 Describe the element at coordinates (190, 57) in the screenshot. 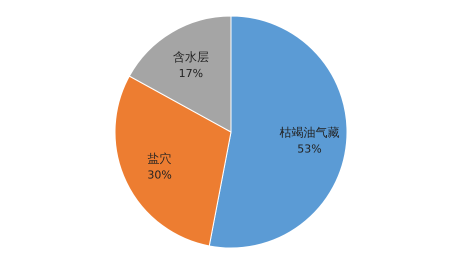

I see `slice-label: 含水层` at that location.